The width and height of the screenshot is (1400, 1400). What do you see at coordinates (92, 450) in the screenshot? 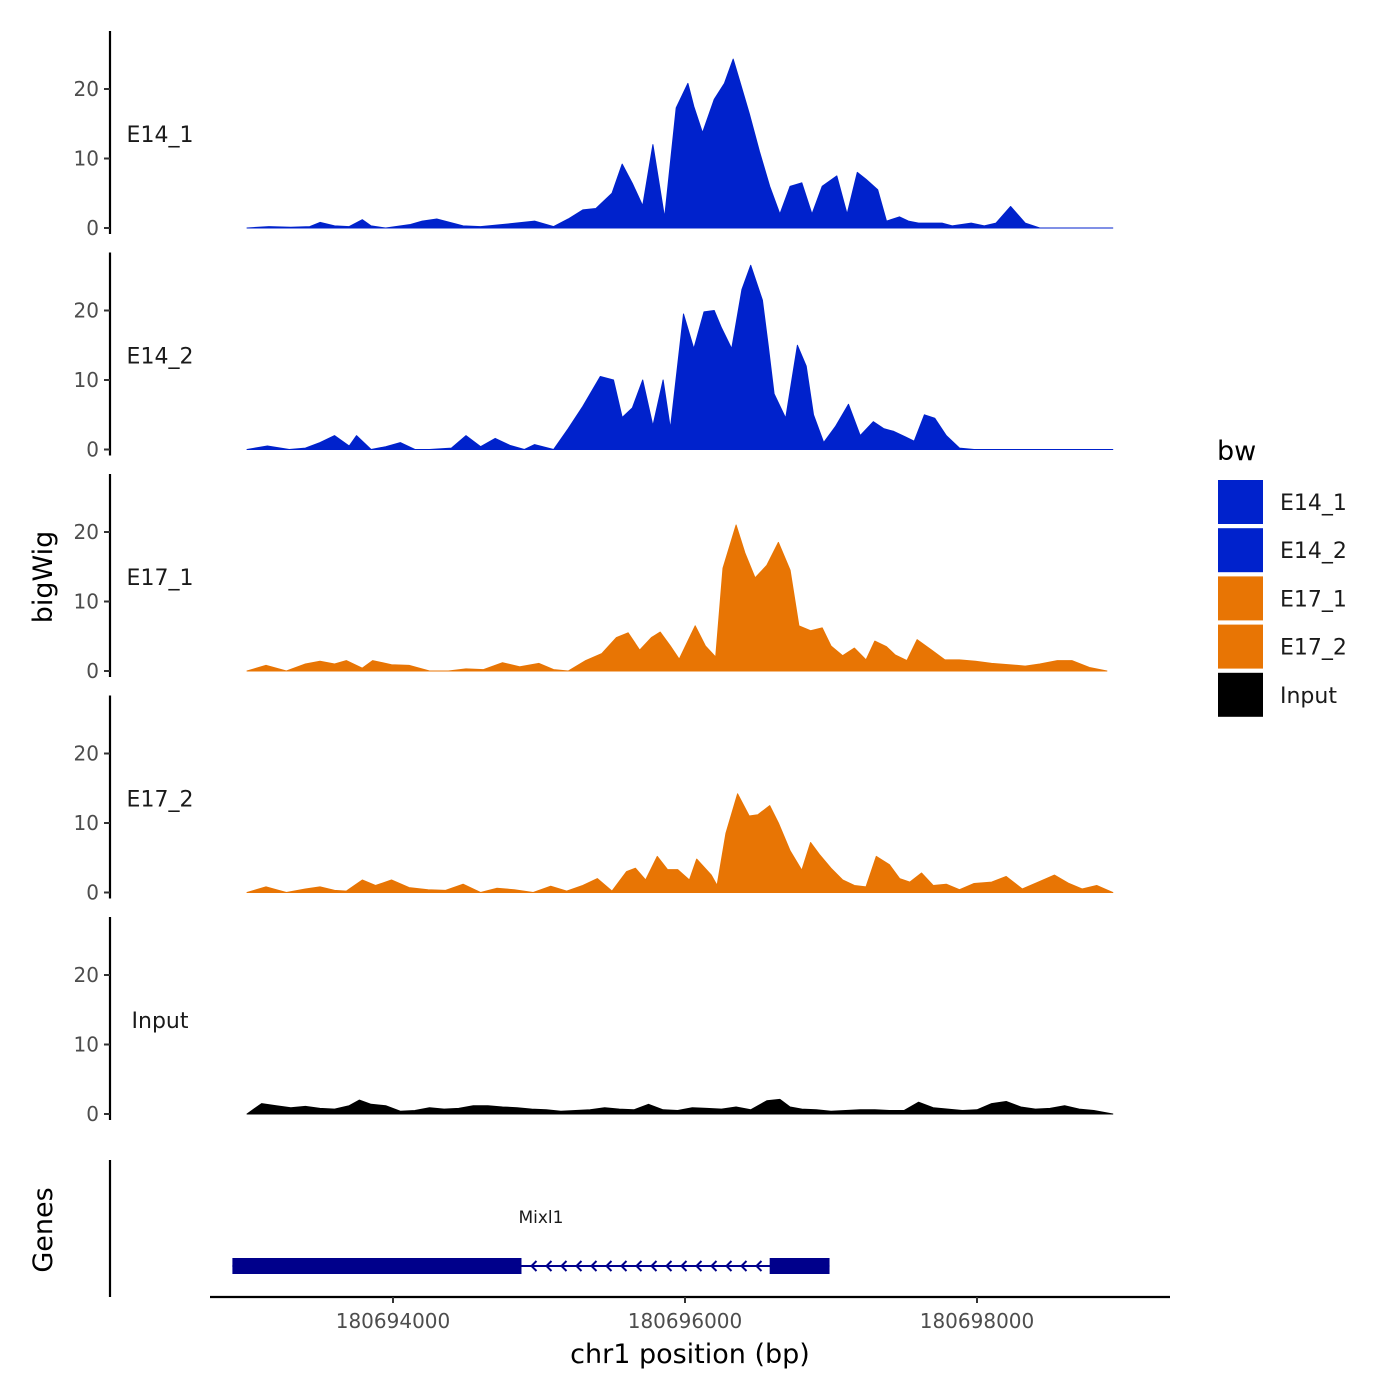
I see `y-tick-label-e14-2-0: 0` at bounding box center [92, 450].